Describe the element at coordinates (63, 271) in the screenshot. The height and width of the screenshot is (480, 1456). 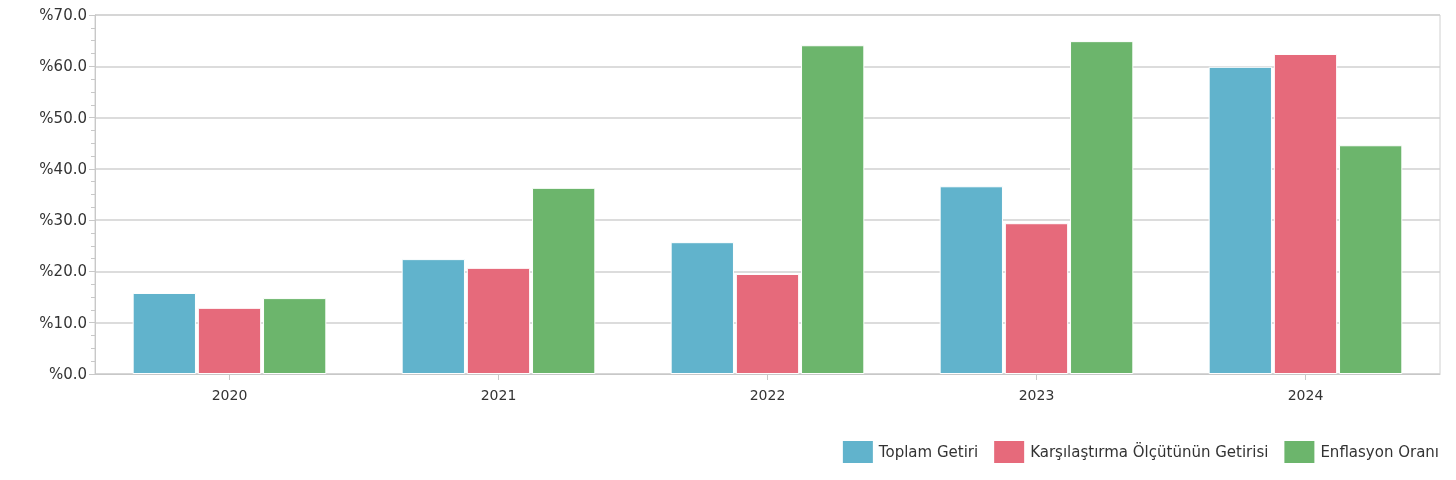
I see `y-tick-label: %20.0` at that location.